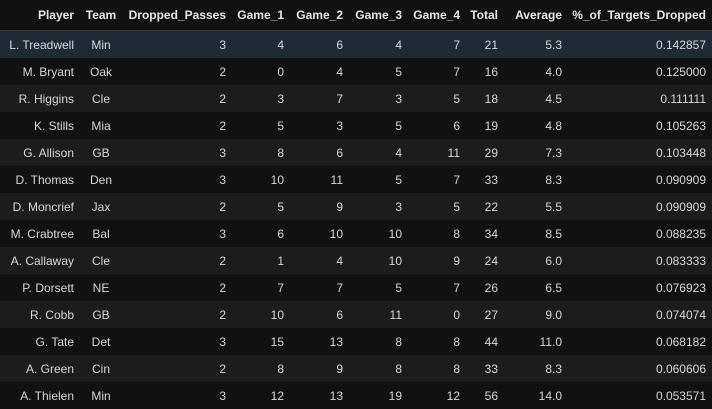 This screenshot has height=409, width=712. What do you see at coordinates (640, 368) in the screenshot?
I see `cell-pct-targets-dropped: 0.060606` at bounding box center [640, 368].